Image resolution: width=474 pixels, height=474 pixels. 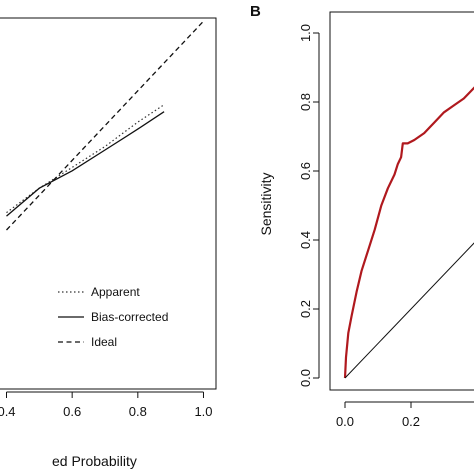 I want to click on y-tick-label: 0.2, so click(x=305, y=309).